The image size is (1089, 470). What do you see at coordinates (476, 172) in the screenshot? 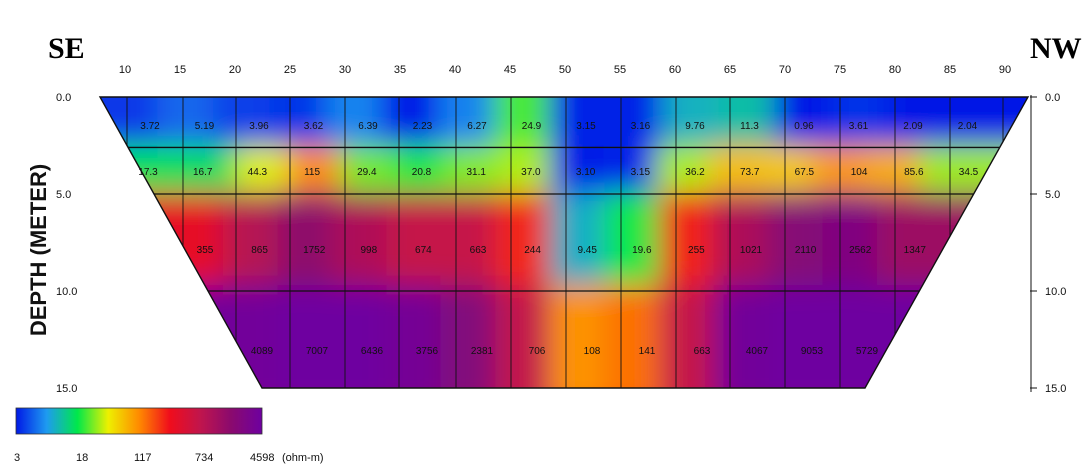
I see `cell-value-label: 31.1` at bounding box center [476, 172].